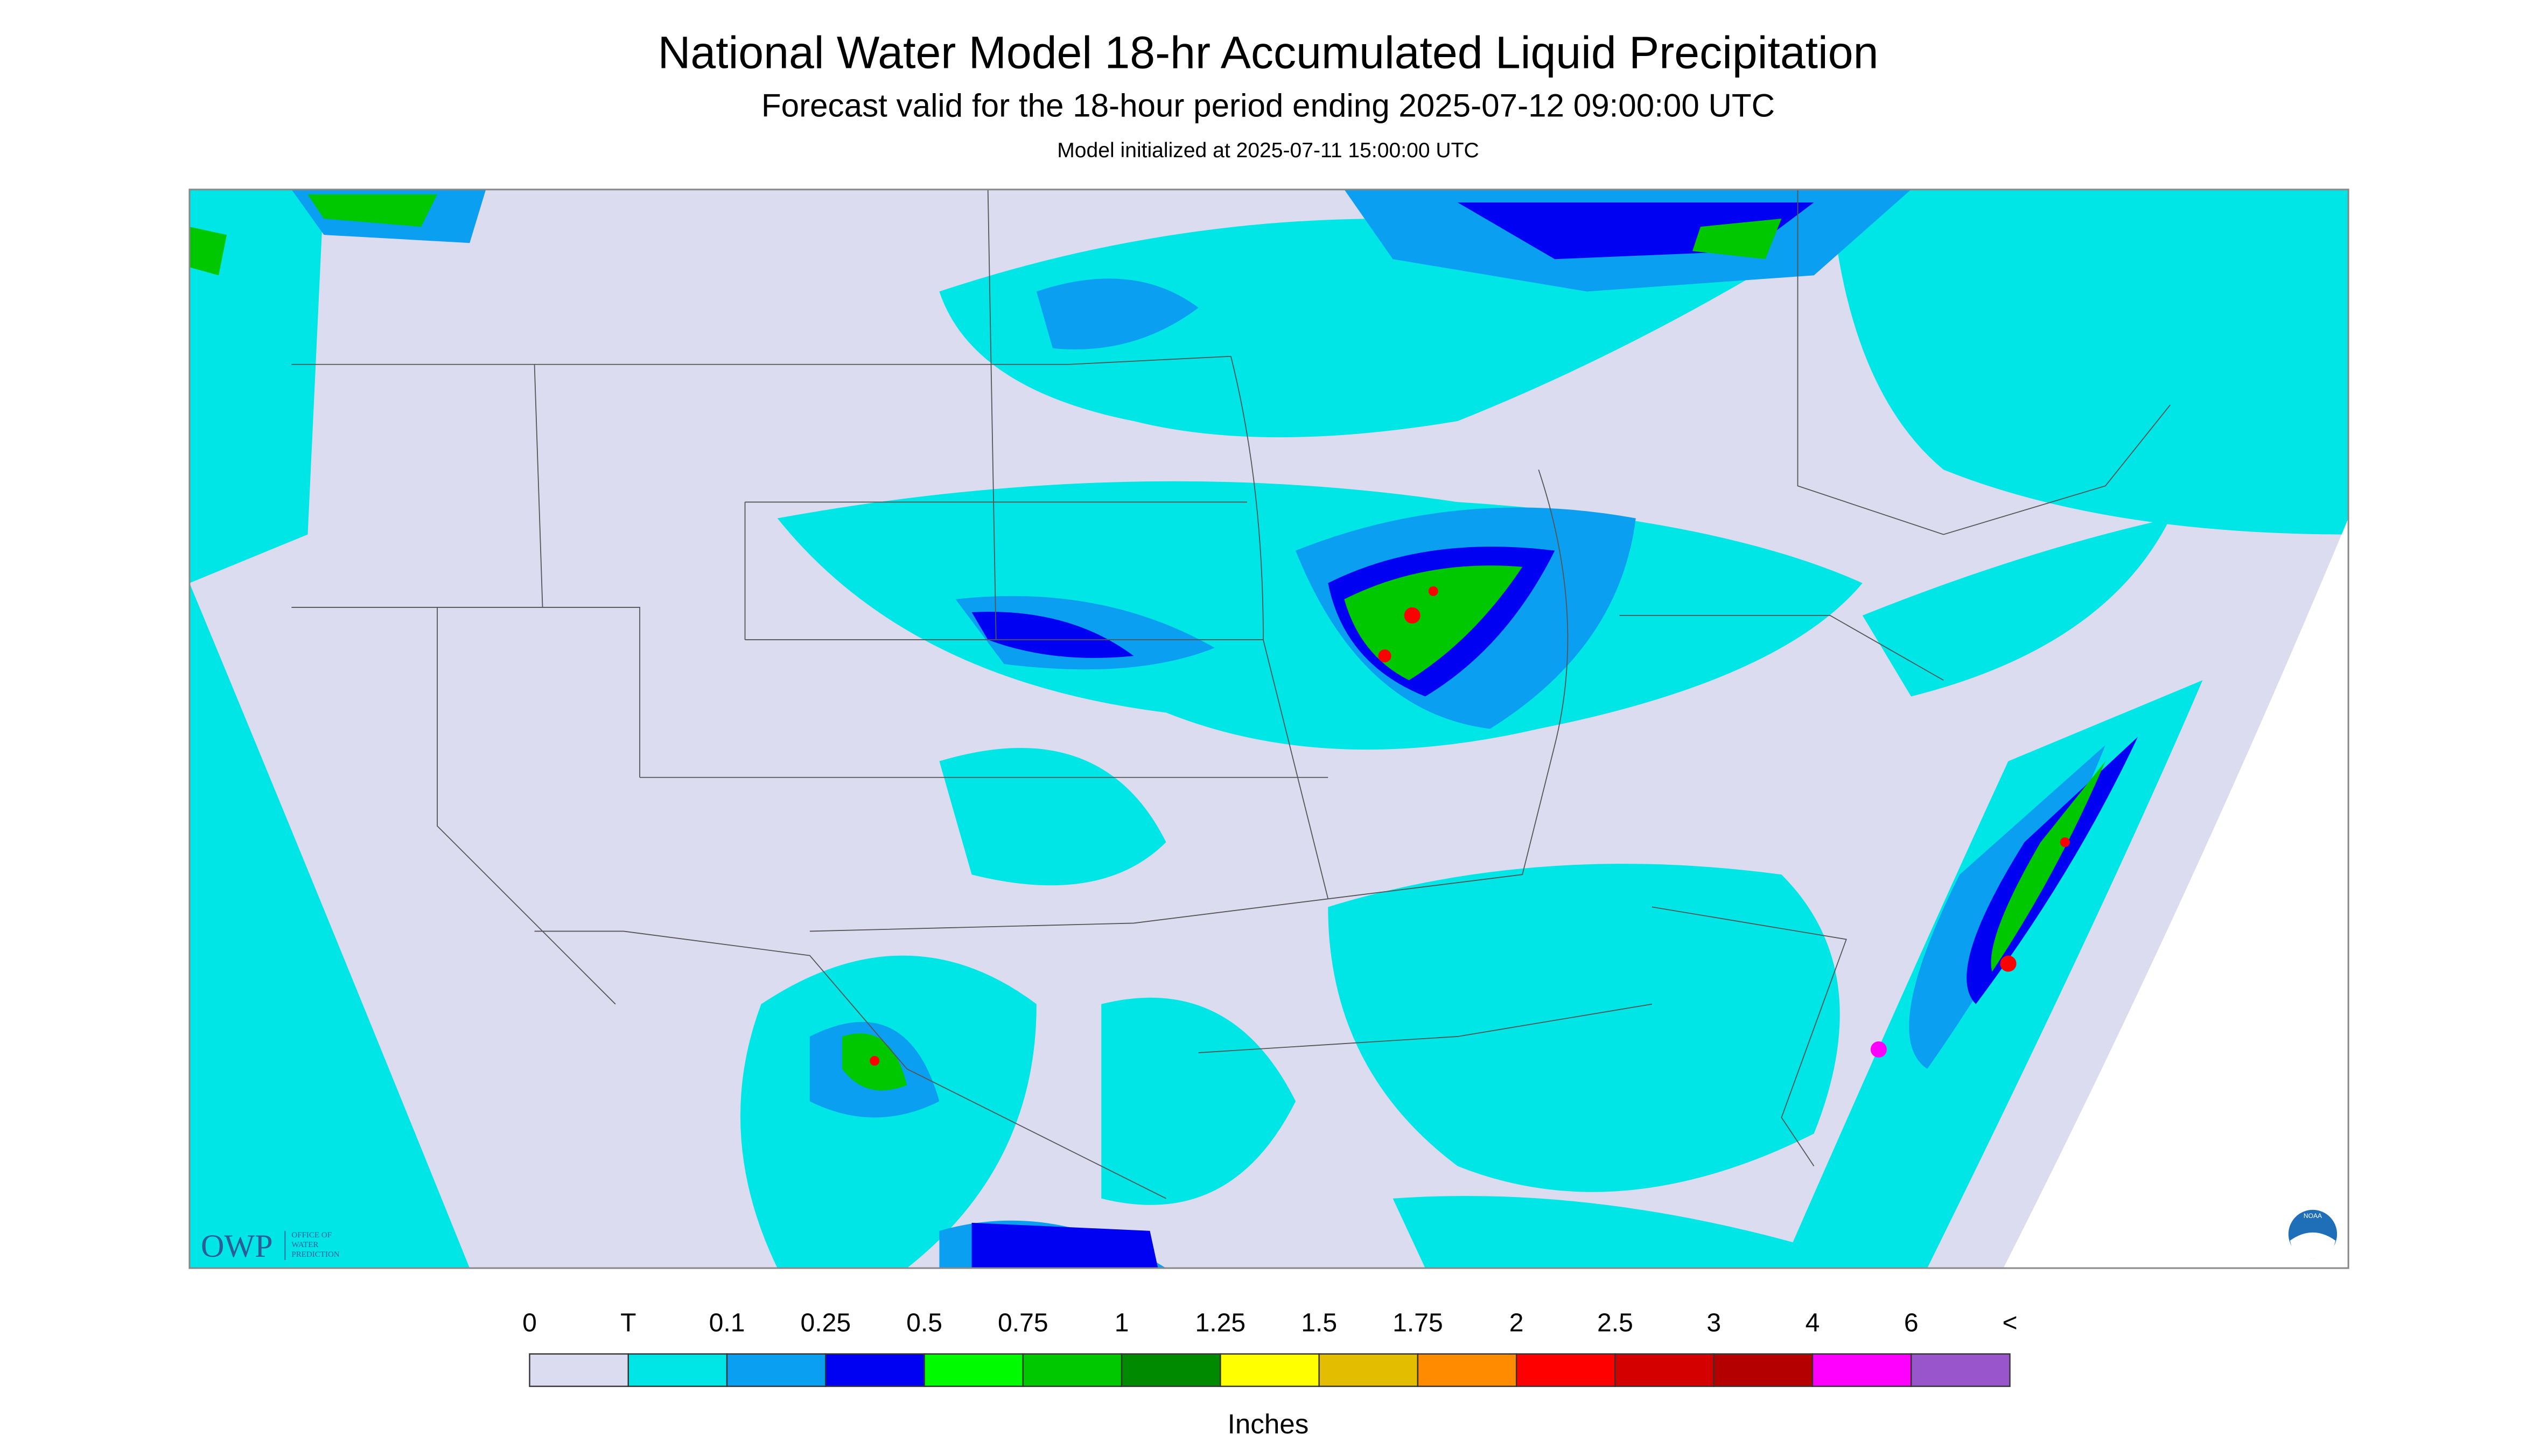  What do you see at coordinates (1220, 1322) in the screenshot?
I see `legend-label: 1.25` at bounding box center [1220, 1322].